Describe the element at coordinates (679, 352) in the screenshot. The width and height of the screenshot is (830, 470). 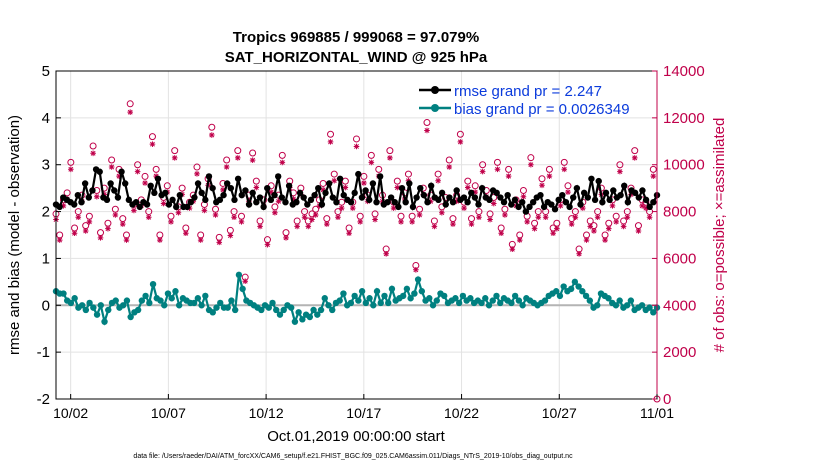
I see `right-tick-label: 2000` at that location.